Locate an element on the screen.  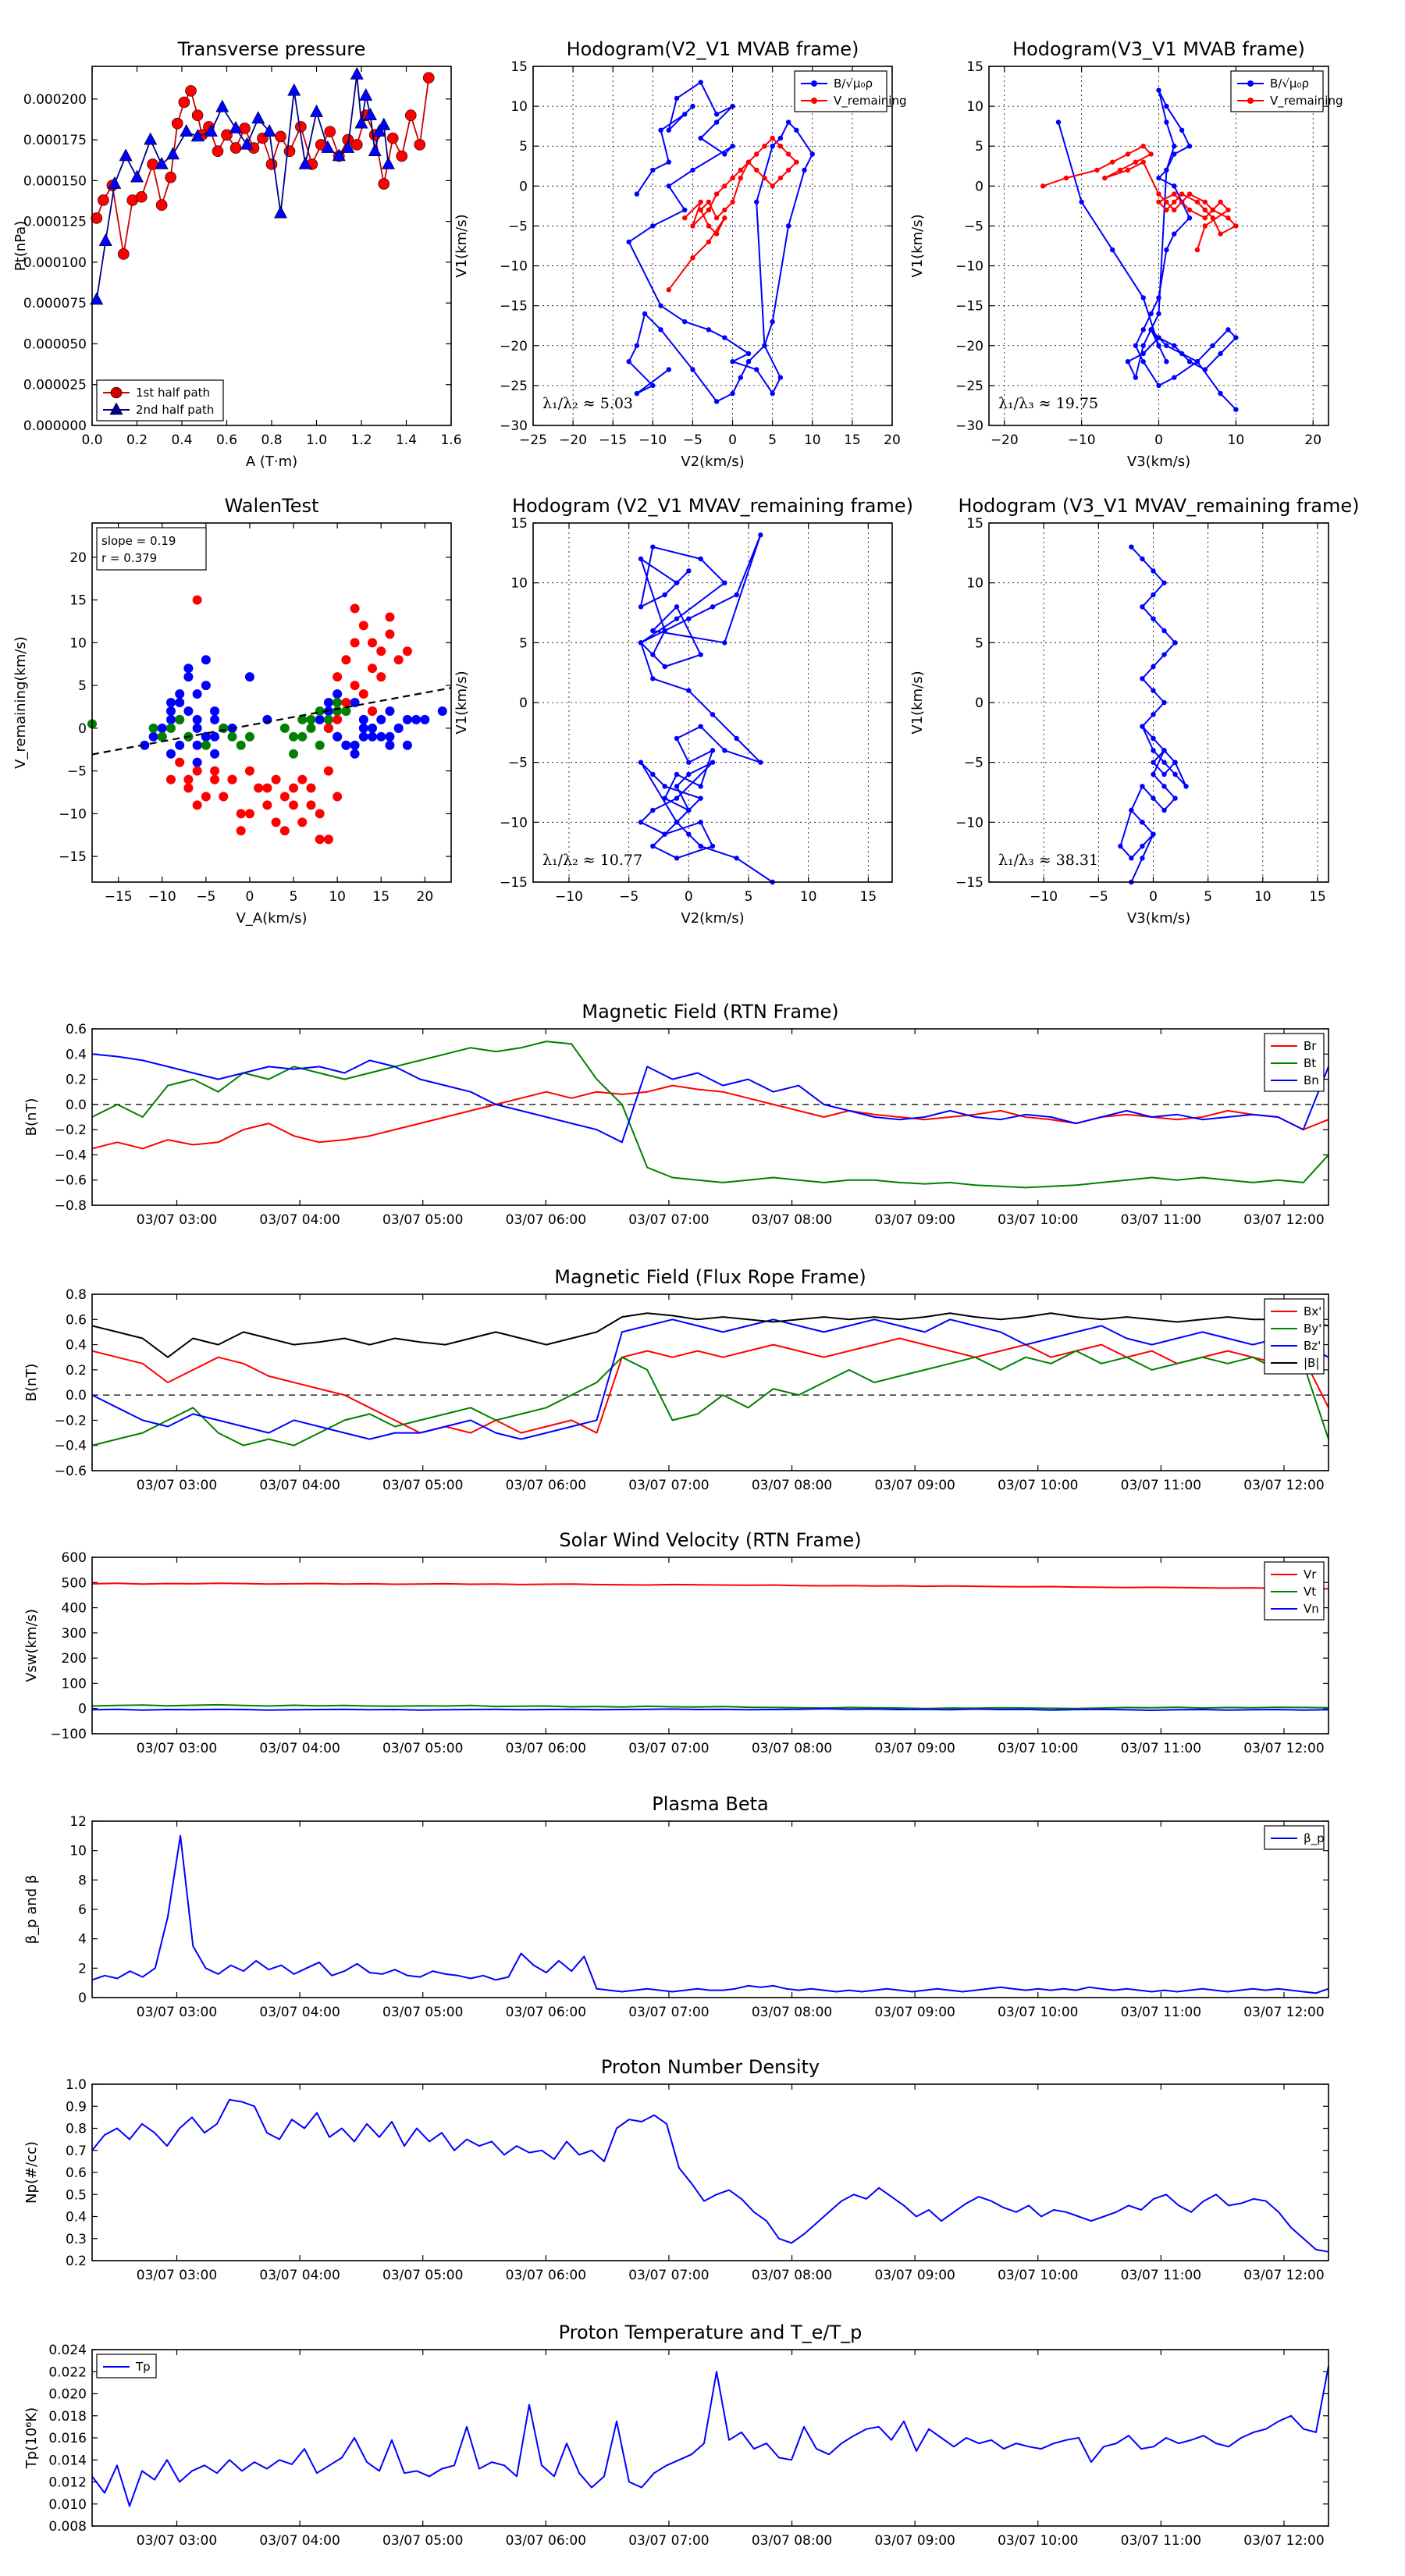
x-tick-label: 03/07 10:00 is located at coordinates (1038, 1220).